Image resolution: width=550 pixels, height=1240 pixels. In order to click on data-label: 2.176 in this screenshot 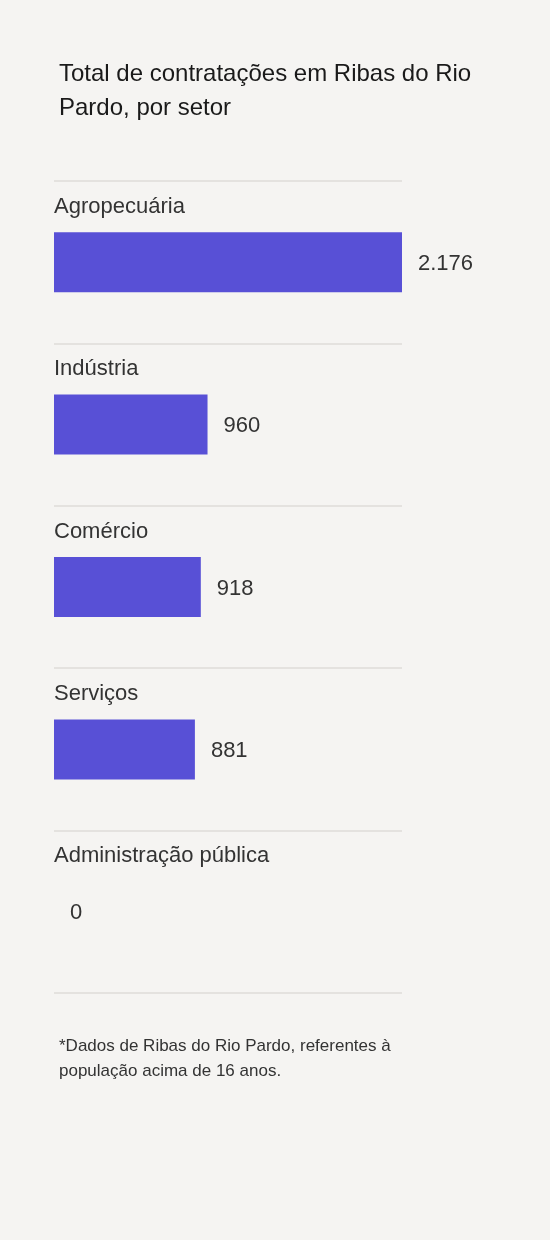, I will do `click(446, 262)`.